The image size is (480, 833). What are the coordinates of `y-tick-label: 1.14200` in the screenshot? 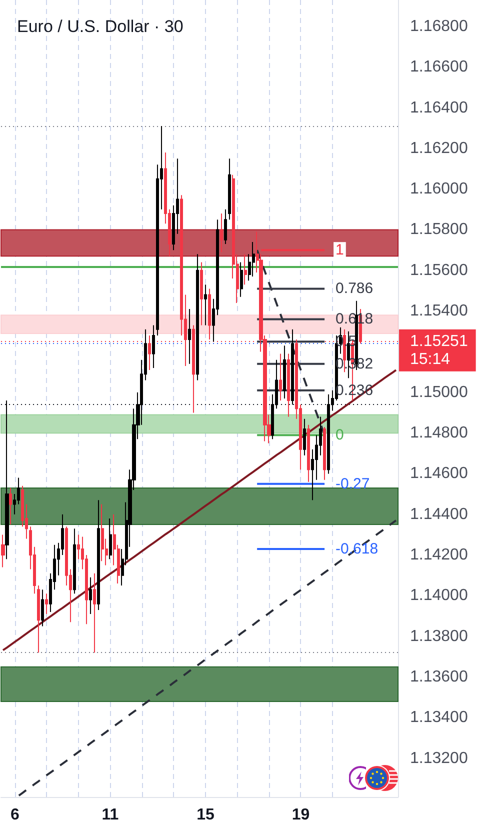 It's located at (439, 555).